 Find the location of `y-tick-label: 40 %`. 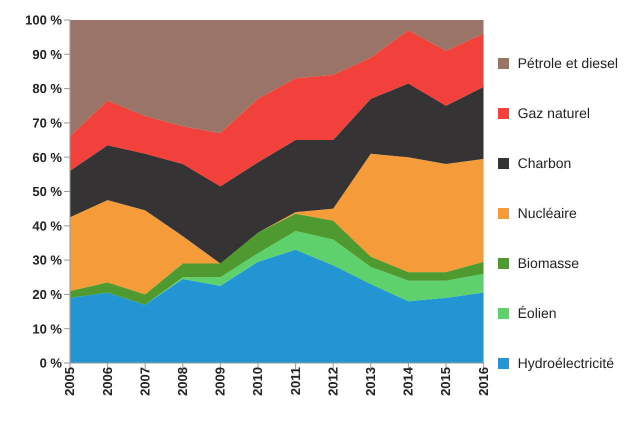

y-tick-label: 40 % is located at coordinates (47, 226).